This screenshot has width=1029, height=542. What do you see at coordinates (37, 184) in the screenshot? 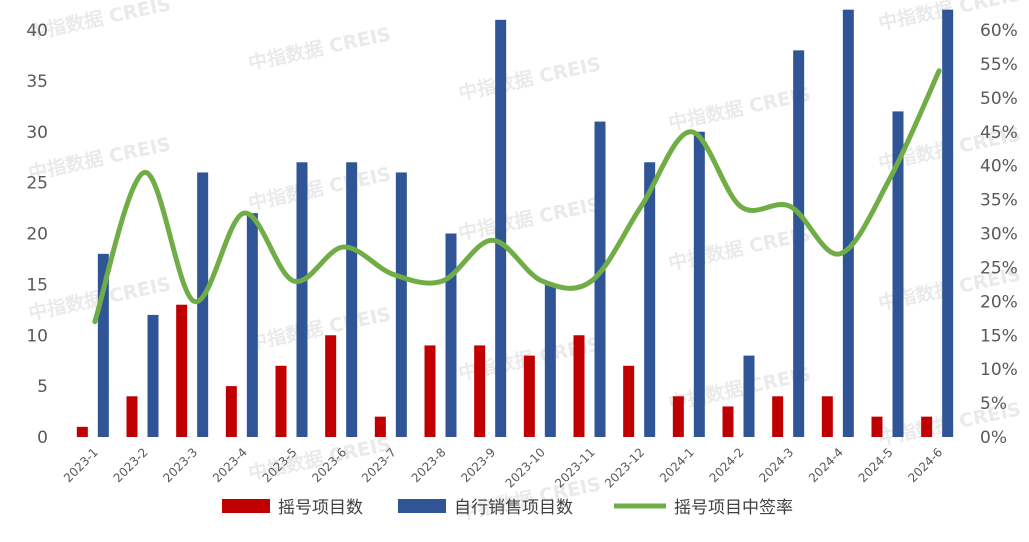
I see `left-tick-label: 25` at bounding box center [37, 184].